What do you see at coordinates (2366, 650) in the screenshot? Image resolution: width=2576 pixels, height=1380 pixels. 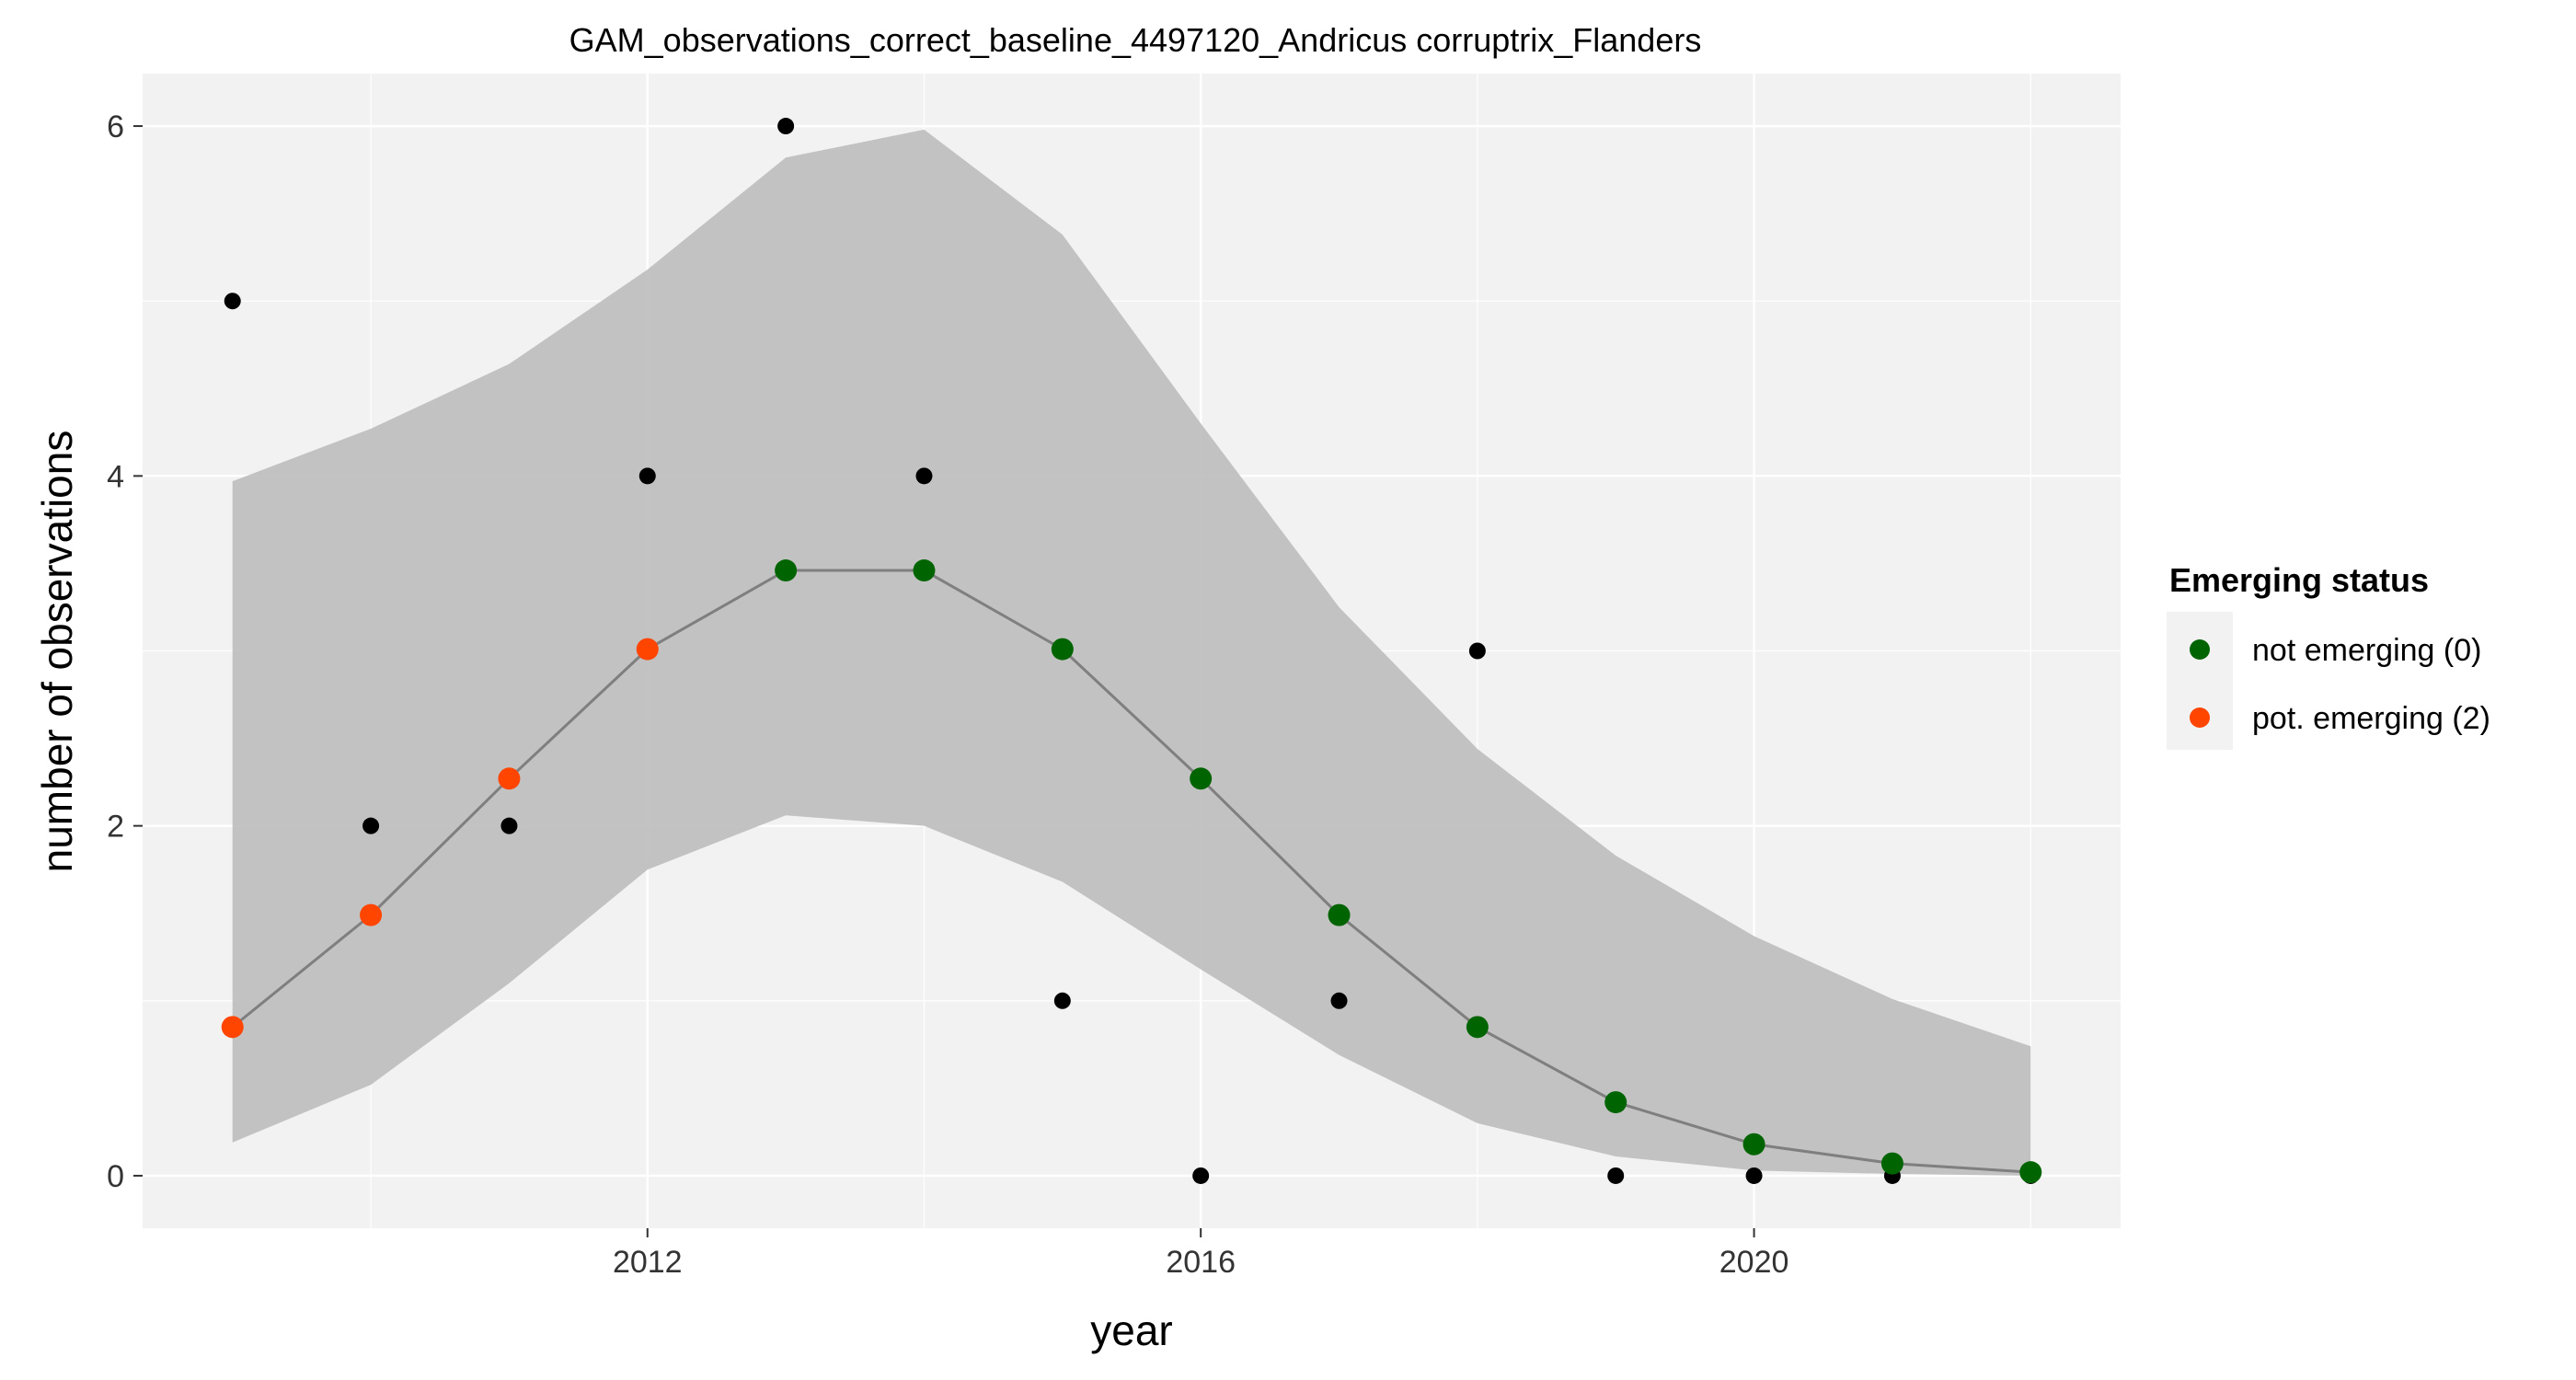 I see `legend-label-not-emerging: not emerging (0)` at bounding box center [2366, 650].